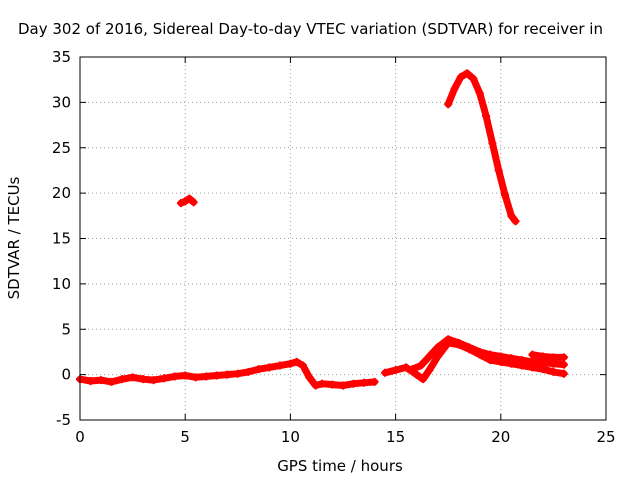  Describe the element at coordinates (61, 239) in the screenshot. I see `y-tick-label: 15` at that location.